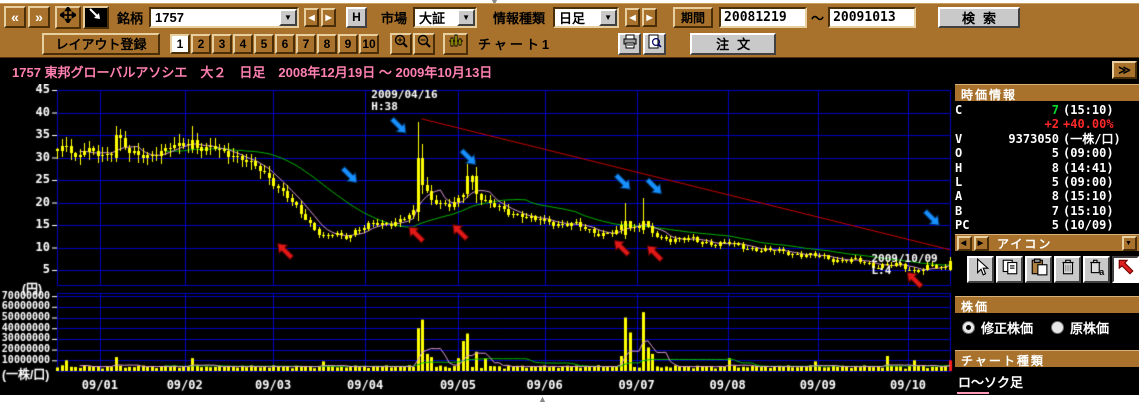 The width and height of the screenshot is (1139, 404). I want to click on period-from-input, so click(763, 17).